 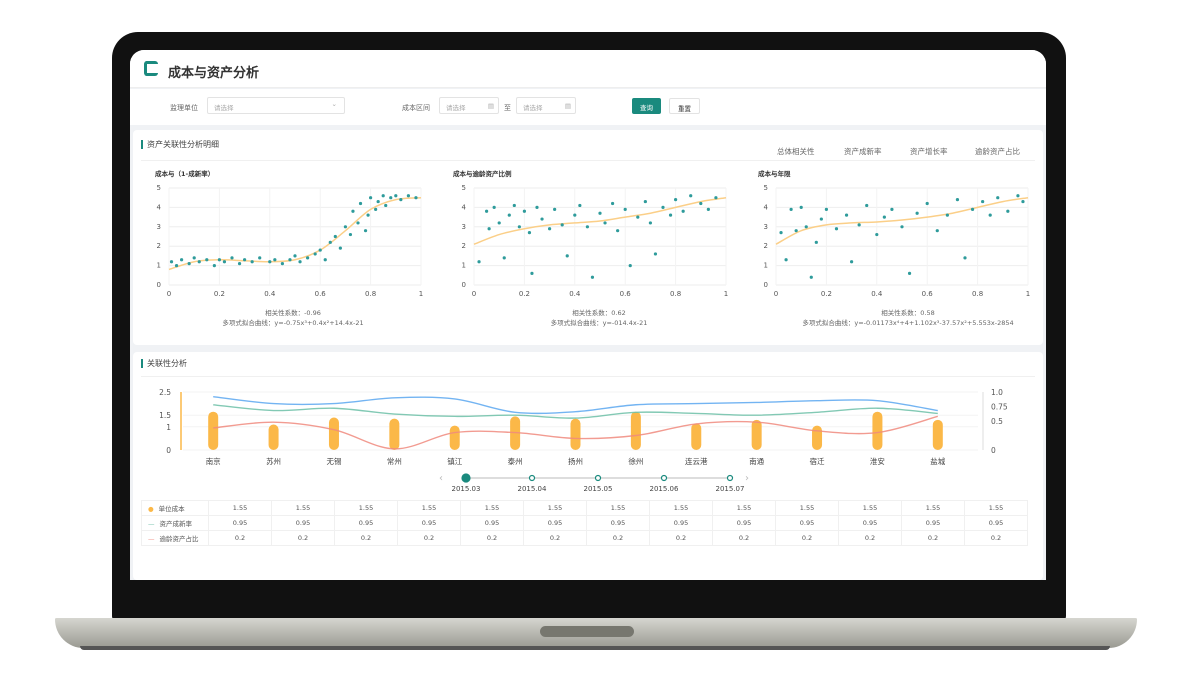 I want to click on x-category-label: 南京, so click(x=213, y=461).